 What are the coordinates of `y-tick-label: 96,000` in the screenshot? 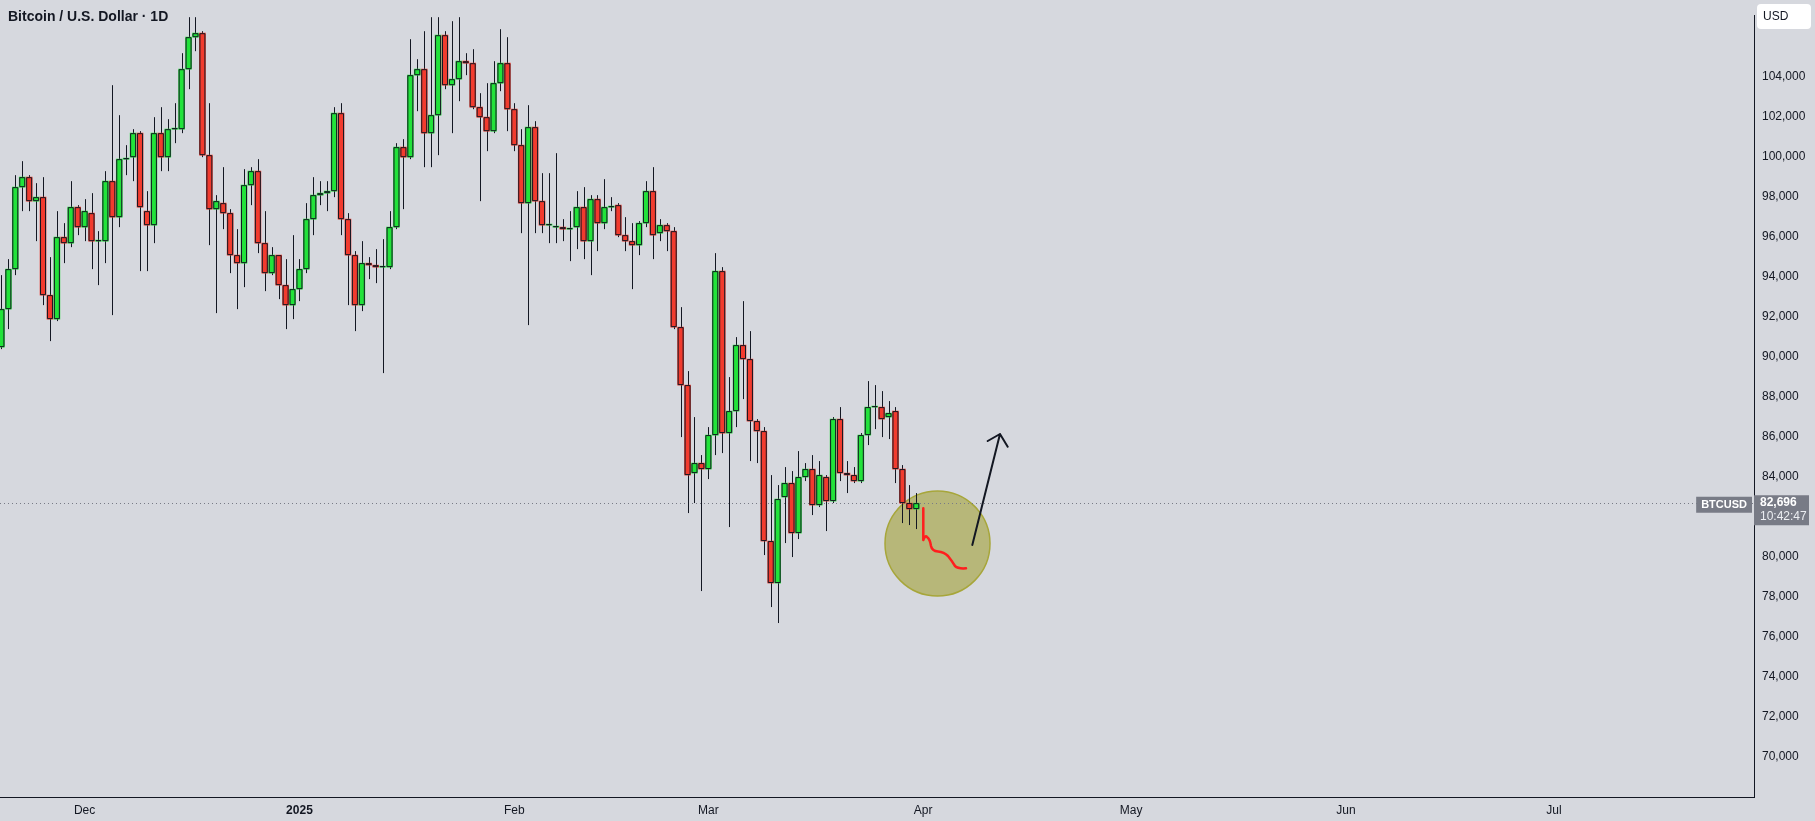 It's located at (1781, 236).